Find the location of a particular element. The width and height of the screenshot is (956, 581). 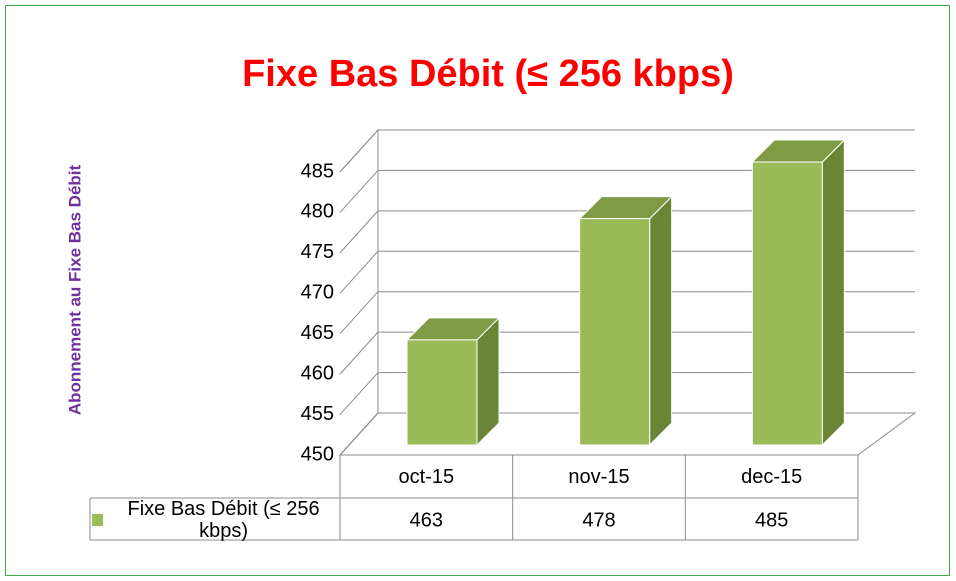

y-tick-label: 455 is located at coordinates (317, 414).